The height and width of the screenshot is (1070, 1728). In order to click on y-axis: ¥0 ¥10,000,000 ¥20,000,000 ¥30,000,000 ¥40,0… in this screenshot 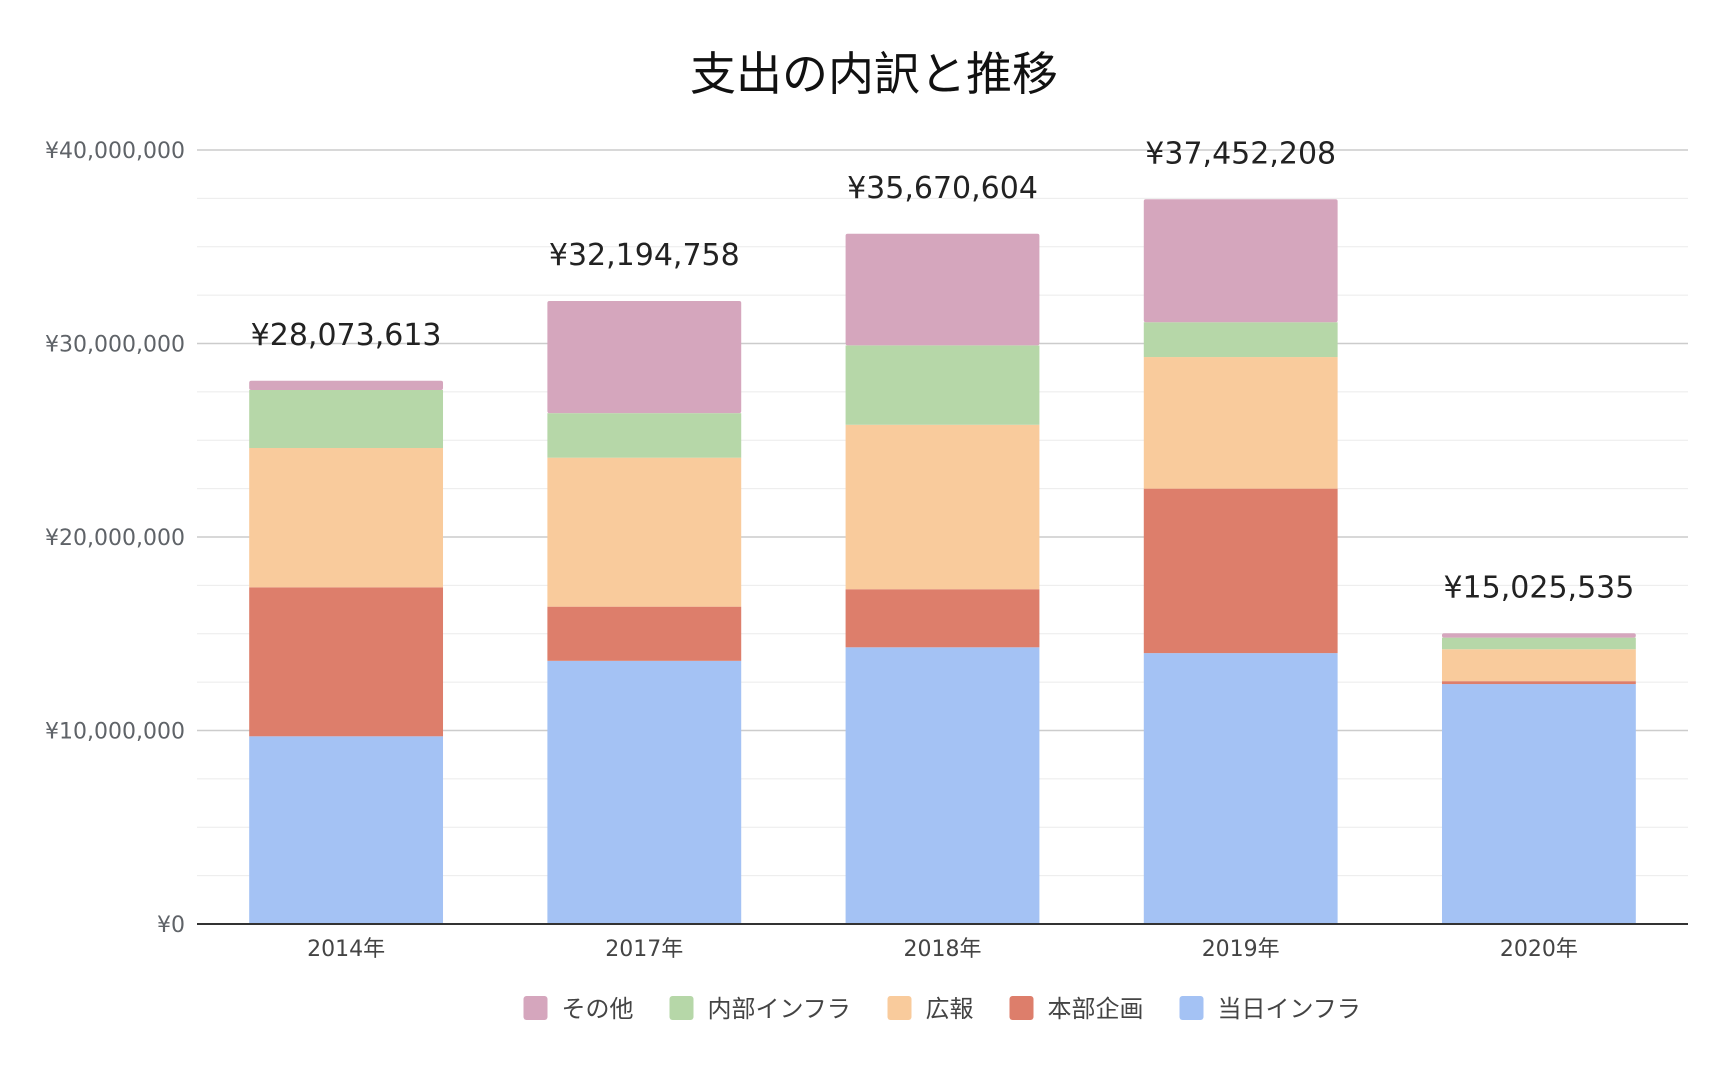, I will do `click(115, 538)`.